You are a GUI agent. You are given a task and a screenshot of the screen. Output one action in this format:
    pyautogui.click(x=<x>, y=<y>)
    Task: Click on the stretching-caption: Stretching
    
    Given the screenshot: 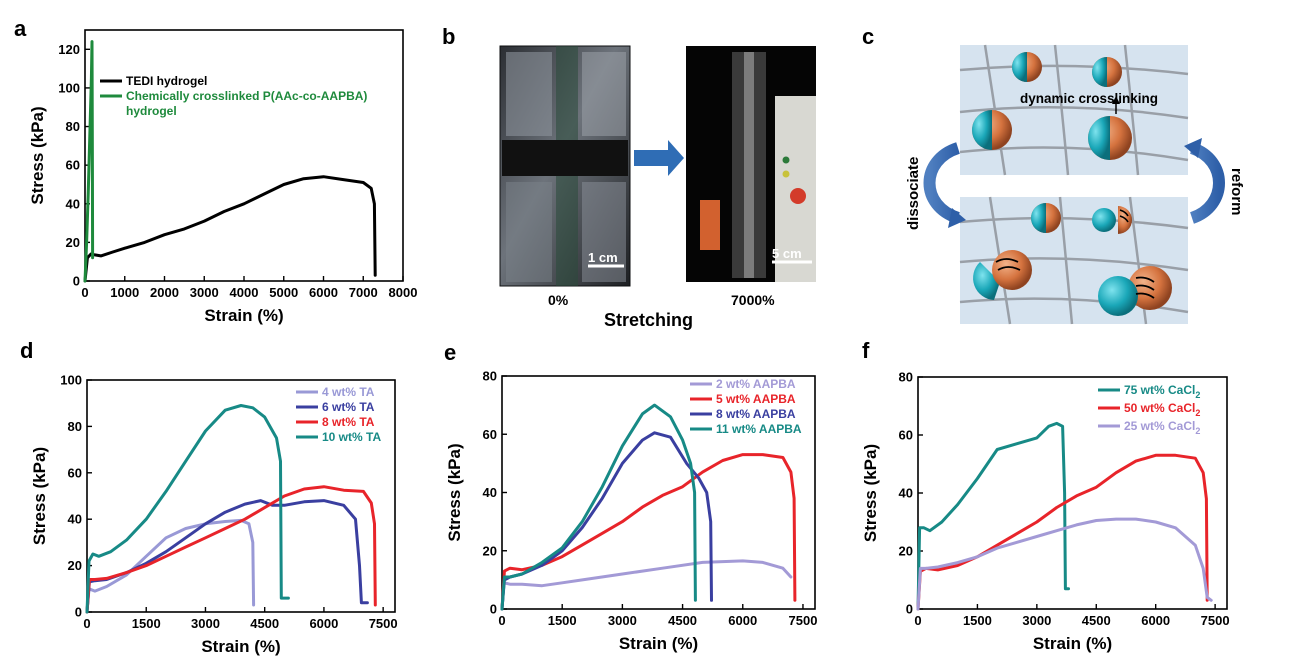 What is the action you would take?
    pyautogui.click(x=648, y=320)
    